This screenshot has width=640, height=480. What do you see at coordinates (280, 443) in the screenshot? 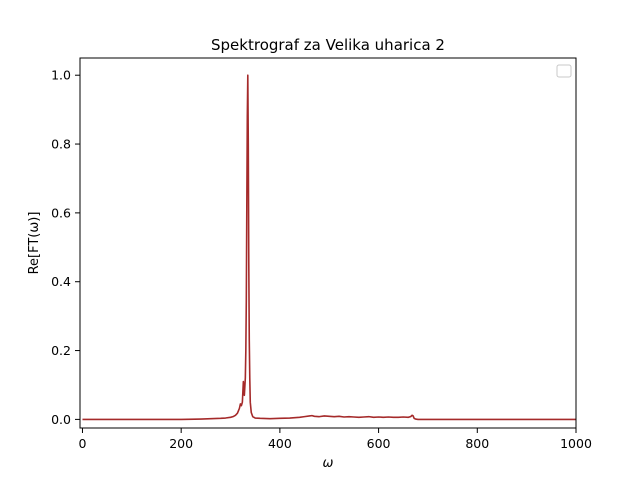
I see `x-tick-label: 400` at bounding box center [280, 443].